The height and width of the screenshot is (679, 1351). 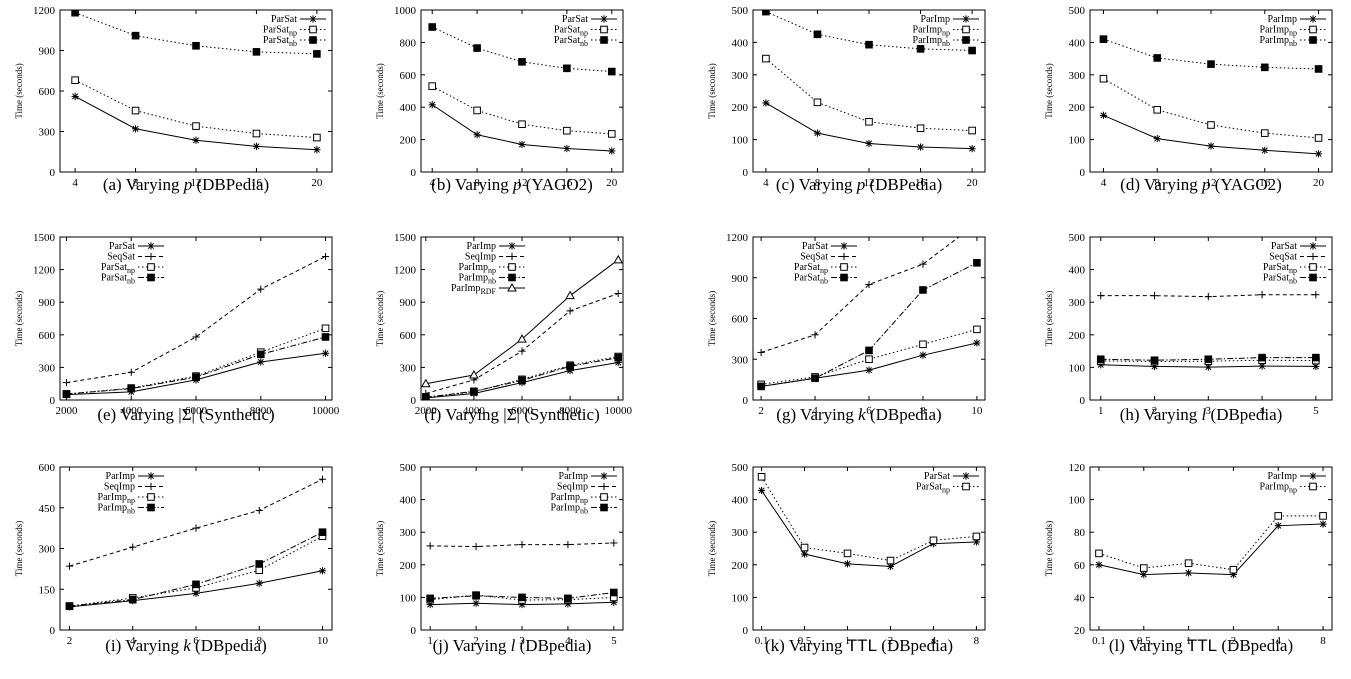 What do you see at coordinates (196, 641) in the screenshot?
I see `x-tick-label: 6` at bounding box center [196, 641].